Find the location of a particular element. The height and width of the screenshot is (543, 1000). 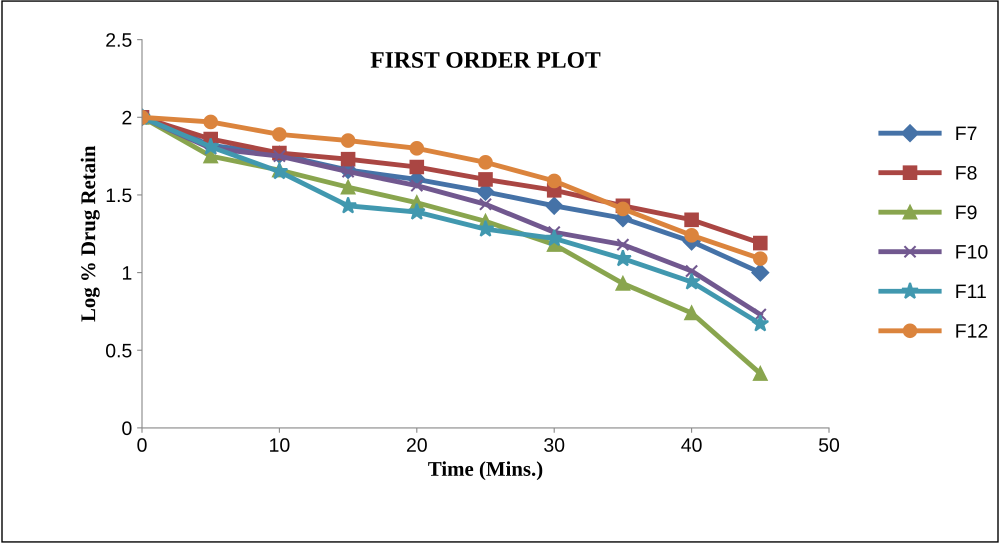

x-tick-label: 10 is located at coordinates (280, 445).